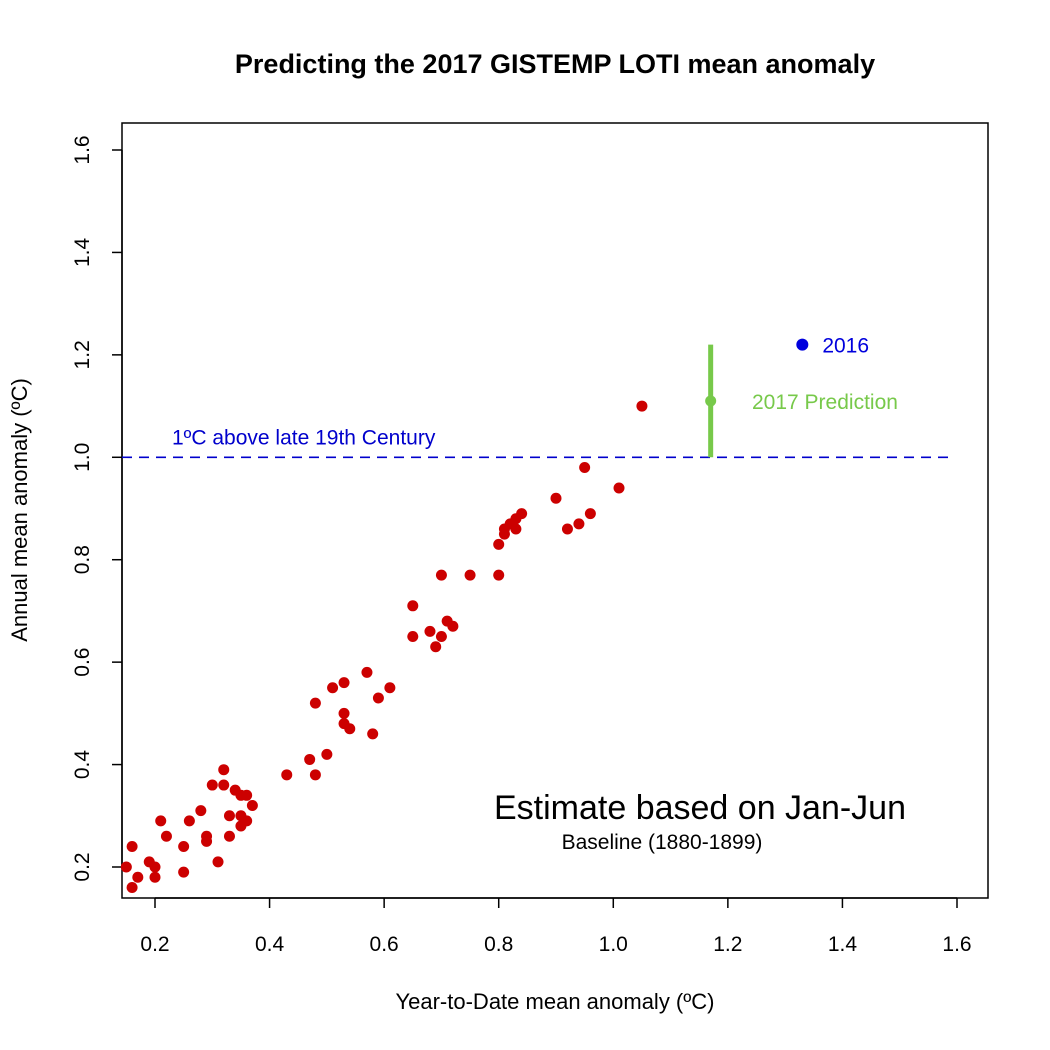 This screenshot has width=1050, height=1050. Describe the element at coordinates (82, 559) in the screenshot. I see `y-tick-label: 0.8` at that location.